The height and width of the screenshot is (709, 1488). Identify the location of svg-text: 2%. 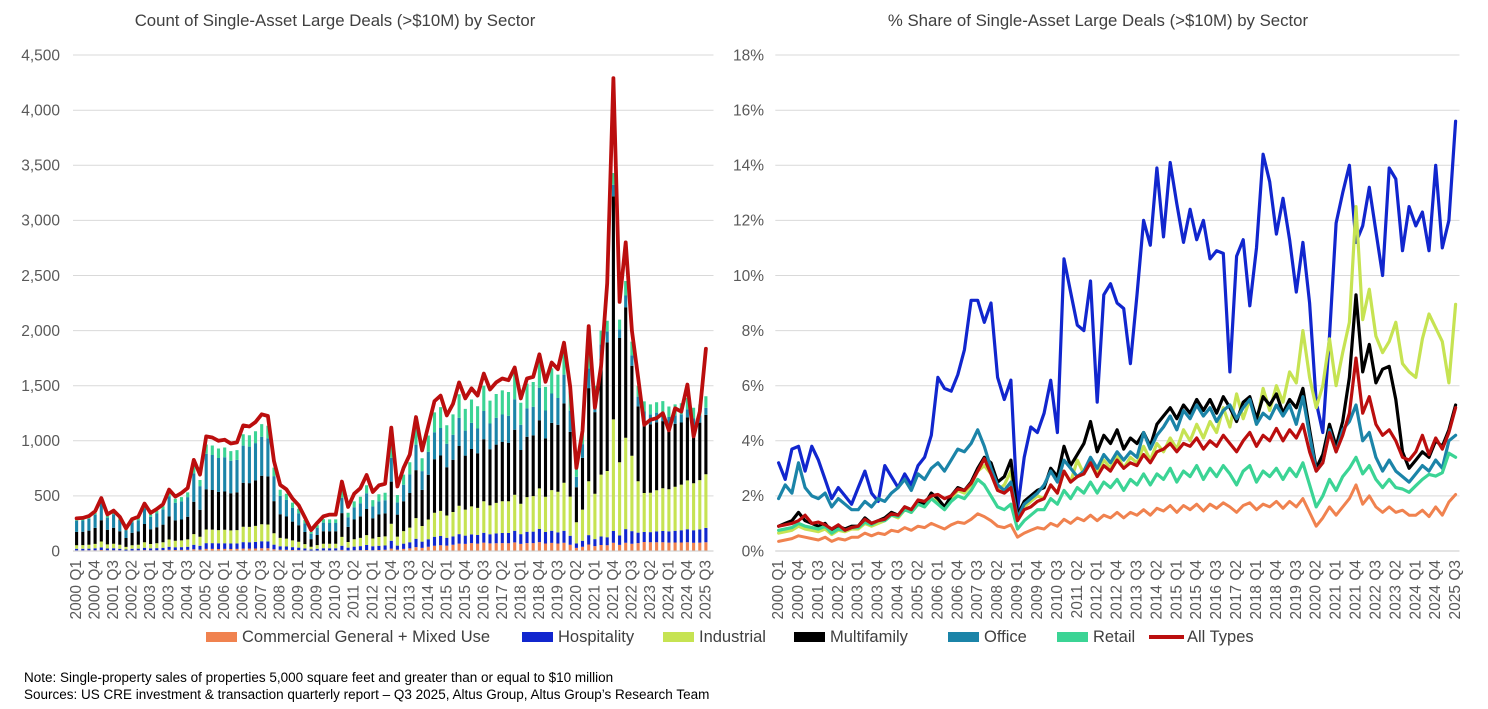
(753, 496).